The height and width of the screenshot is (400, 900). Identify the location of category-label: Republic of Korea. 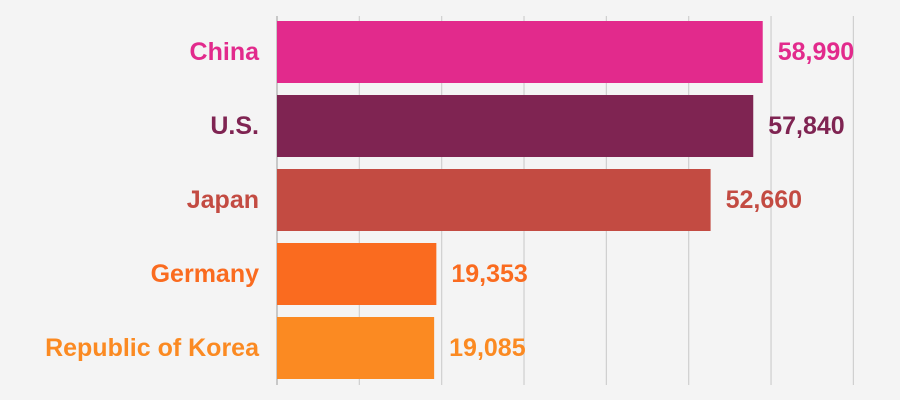
(152, 348).